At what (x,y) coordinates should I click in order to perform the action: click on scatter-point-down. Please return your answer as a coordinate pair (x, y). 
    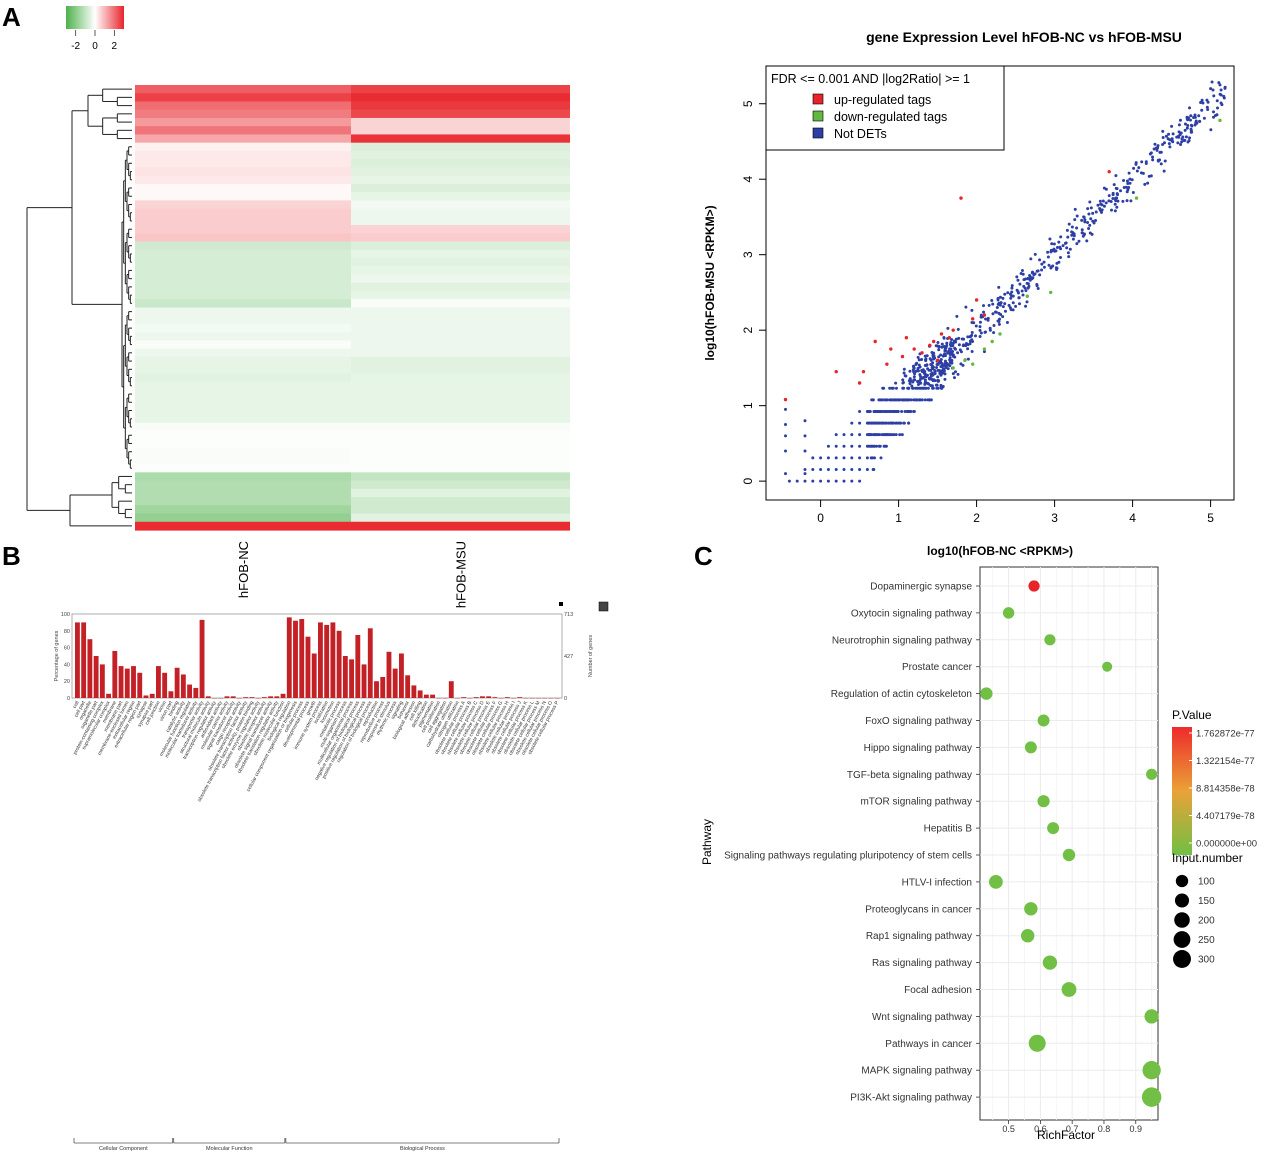
    Looking at the image, I should click on (972, 363).